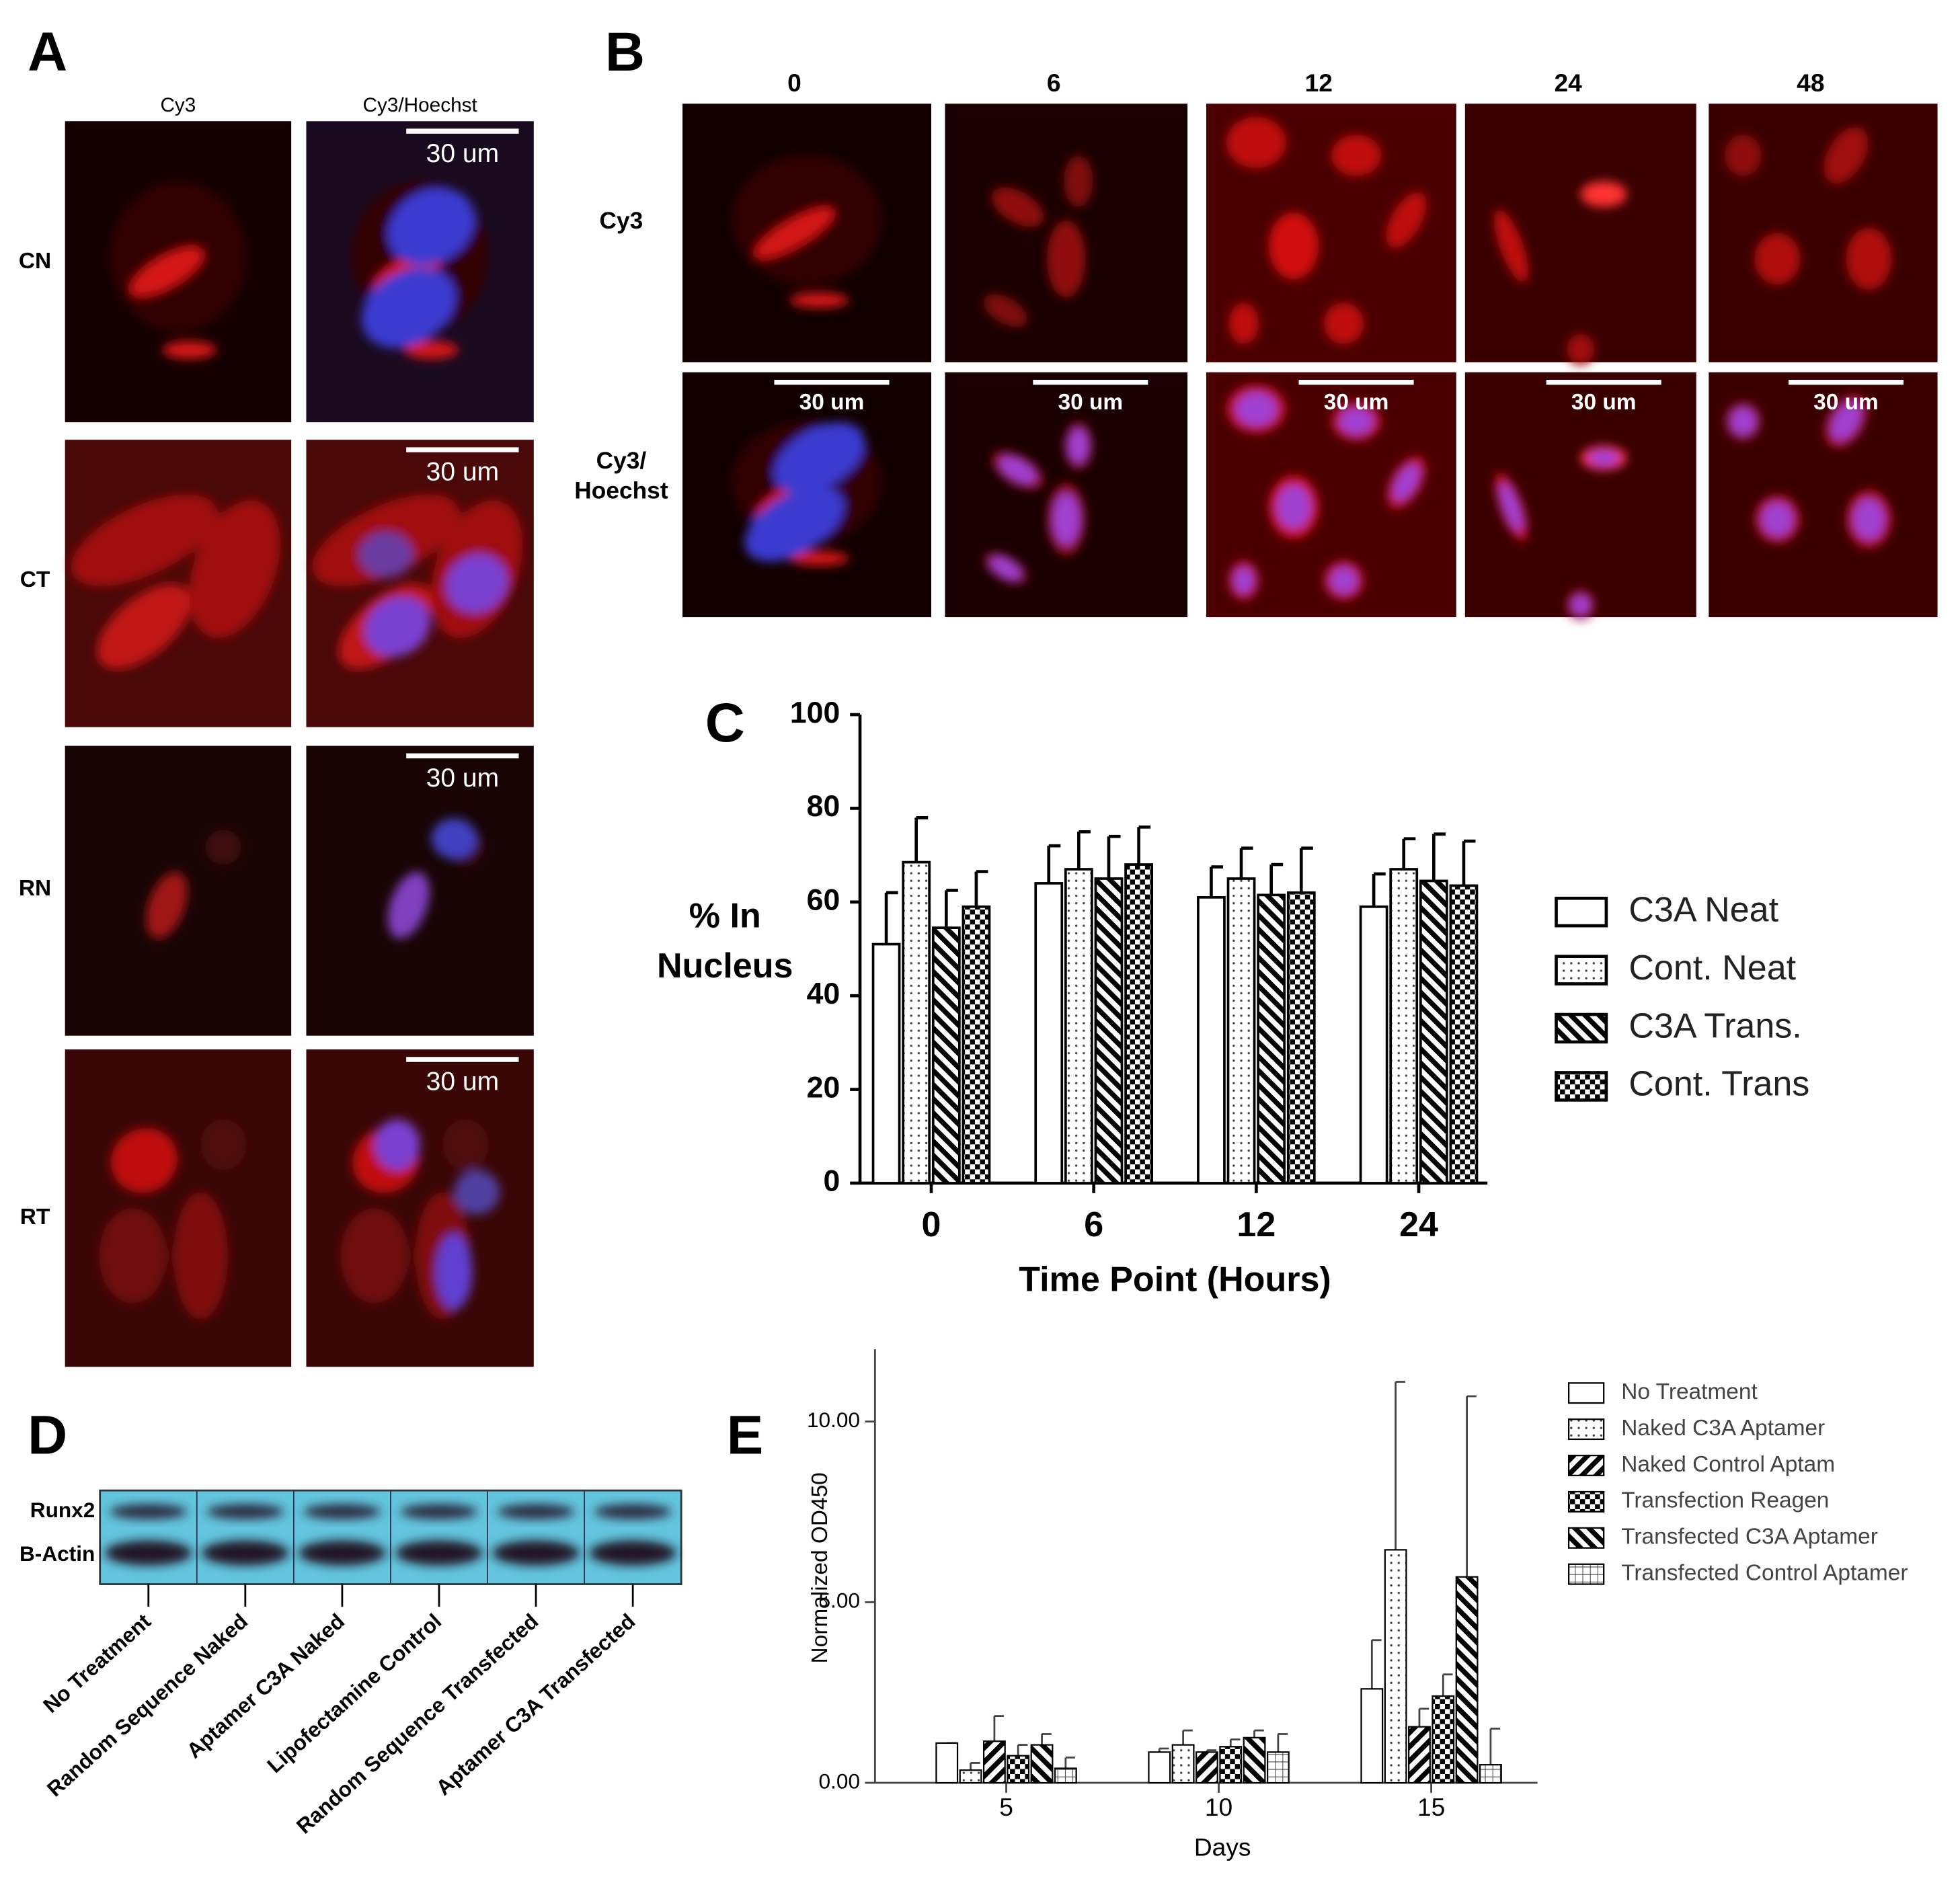 The height and width of the screenshot is (1889, 1960). I want to click on lane-label: Lipofectamine Control, so click(354, 1693).